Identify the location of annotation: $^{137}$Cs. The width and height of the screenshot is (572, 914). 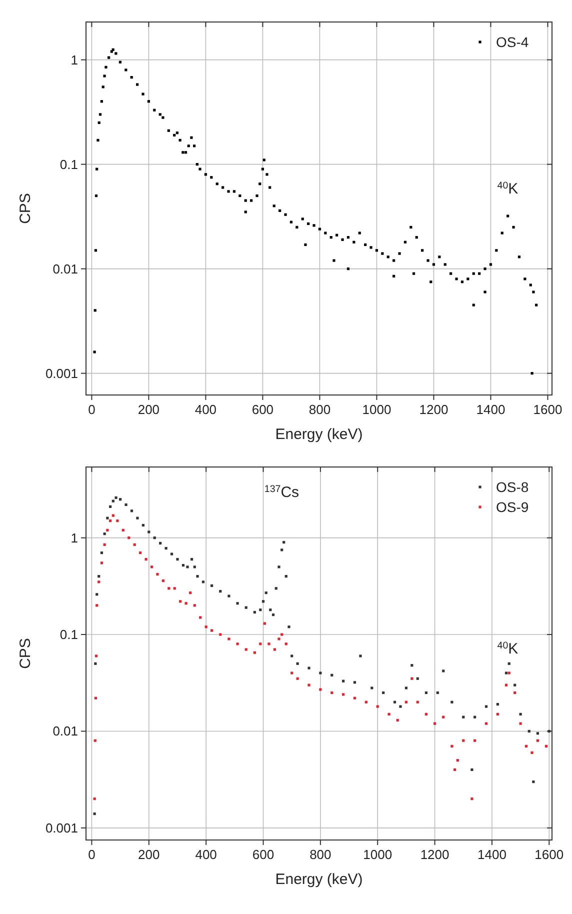
(282, 492).